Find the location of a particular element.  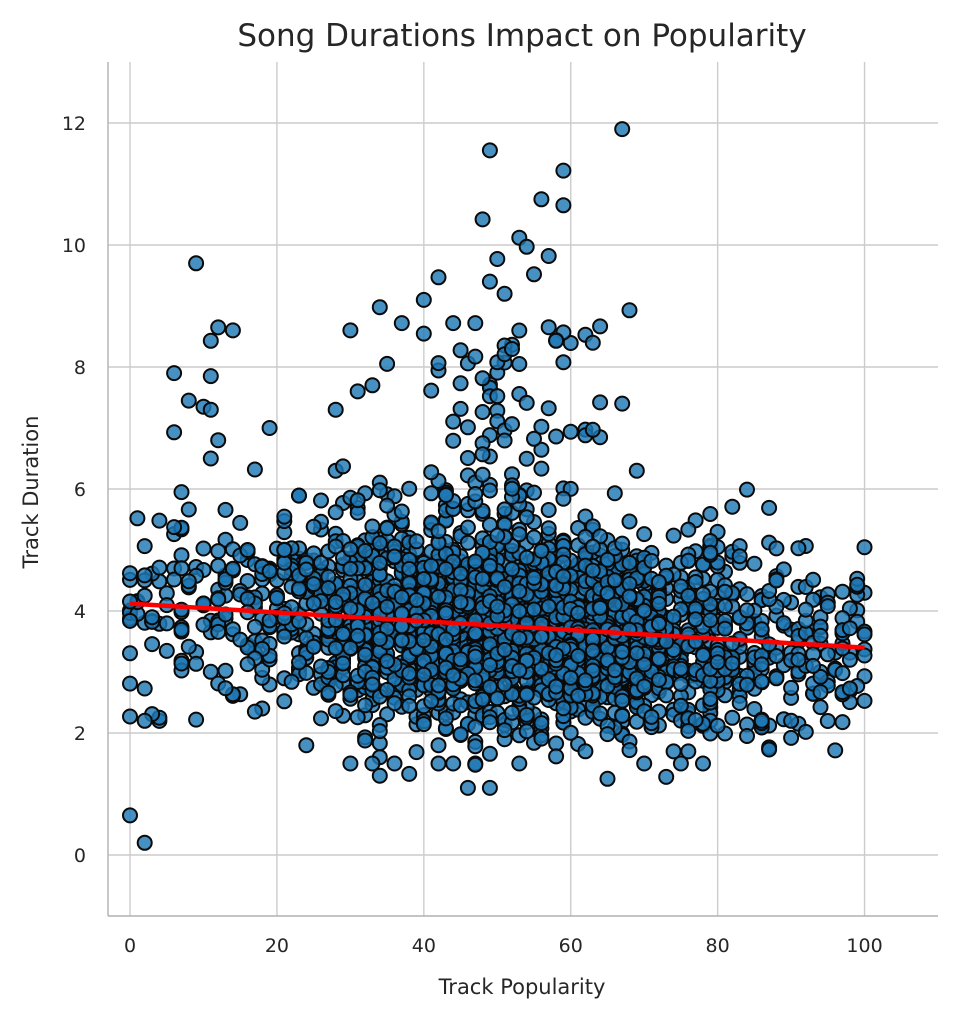

x-tick-label: 20 is located at coordinates (277, 946).